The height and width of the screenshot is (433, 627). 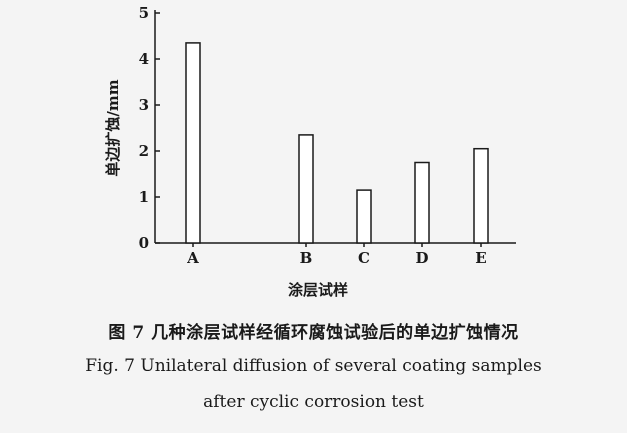 What do you see at coordinates (481, 195) in the screenshot?
I see `bar-E` at bounding box center [481, 195].